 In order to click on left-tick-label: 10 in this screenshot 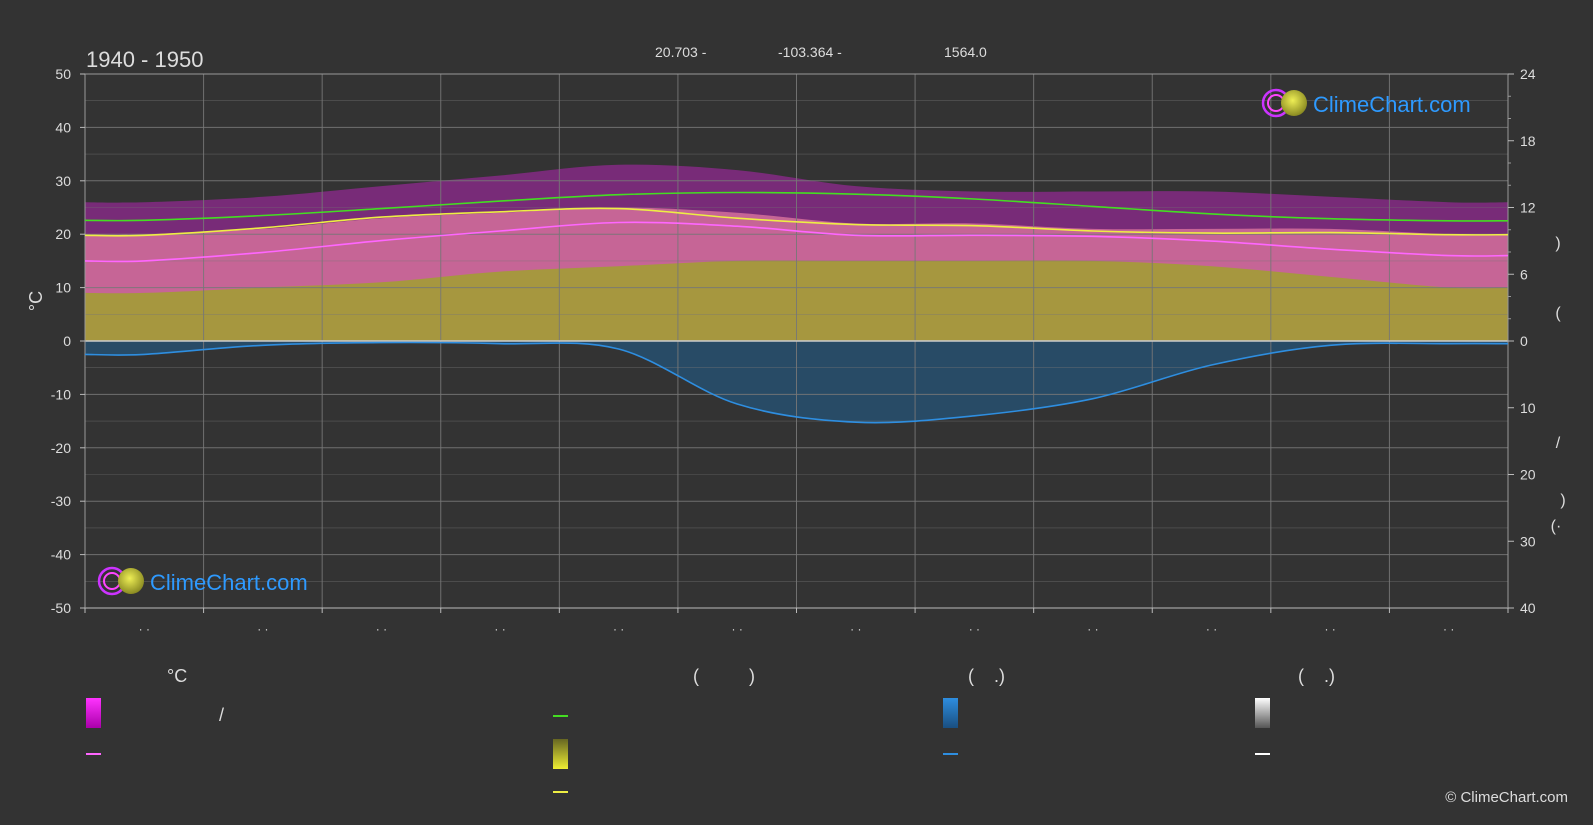, I will do `click(63, 288)`.